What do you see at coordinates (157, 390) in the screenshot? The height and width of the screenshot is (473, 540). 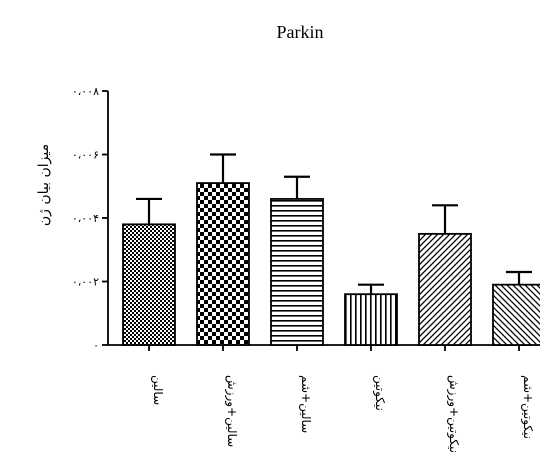 I see `x-tick-label: سالین` at bounding box center [157, 390].